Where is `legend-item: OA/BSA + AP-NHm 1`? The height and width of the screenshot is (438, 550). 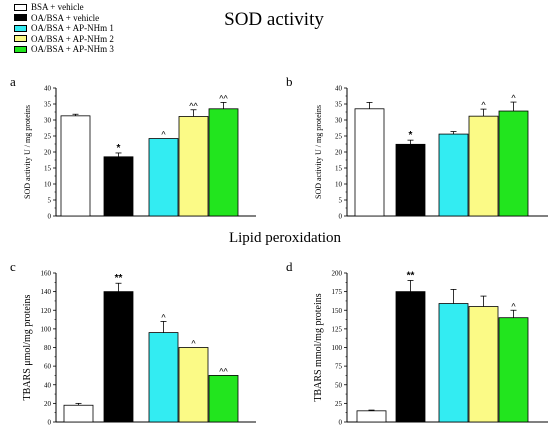
legend-item: OA/BSA + AP-NHm 1 is located at coordinates (64, 28).